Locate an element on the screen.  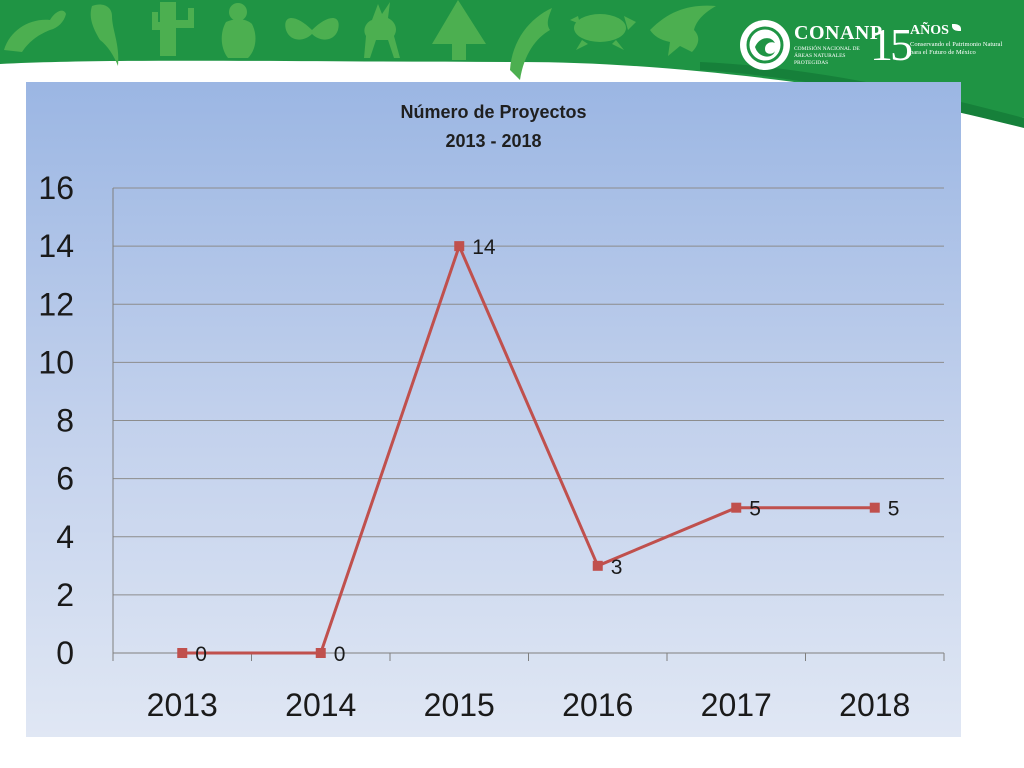
chart-title-line-2: 2013 - 2018 is located at coordinates (493, 141).